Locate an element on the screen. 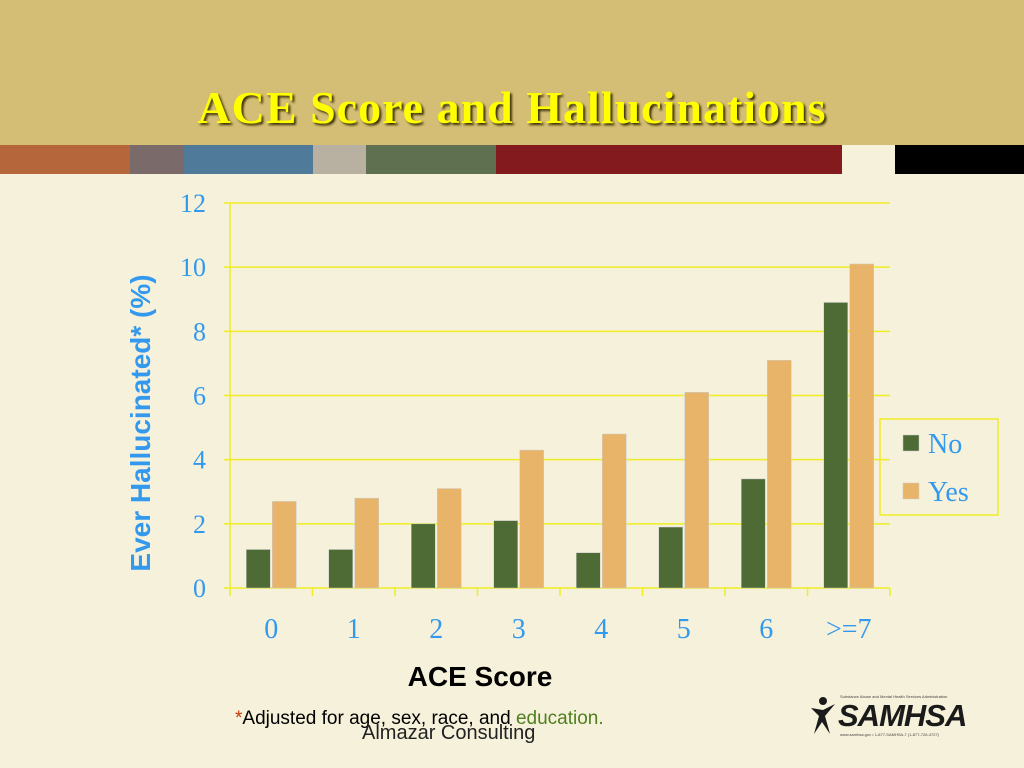  y-tick-label: 2 is located at coordinates (199, 524).